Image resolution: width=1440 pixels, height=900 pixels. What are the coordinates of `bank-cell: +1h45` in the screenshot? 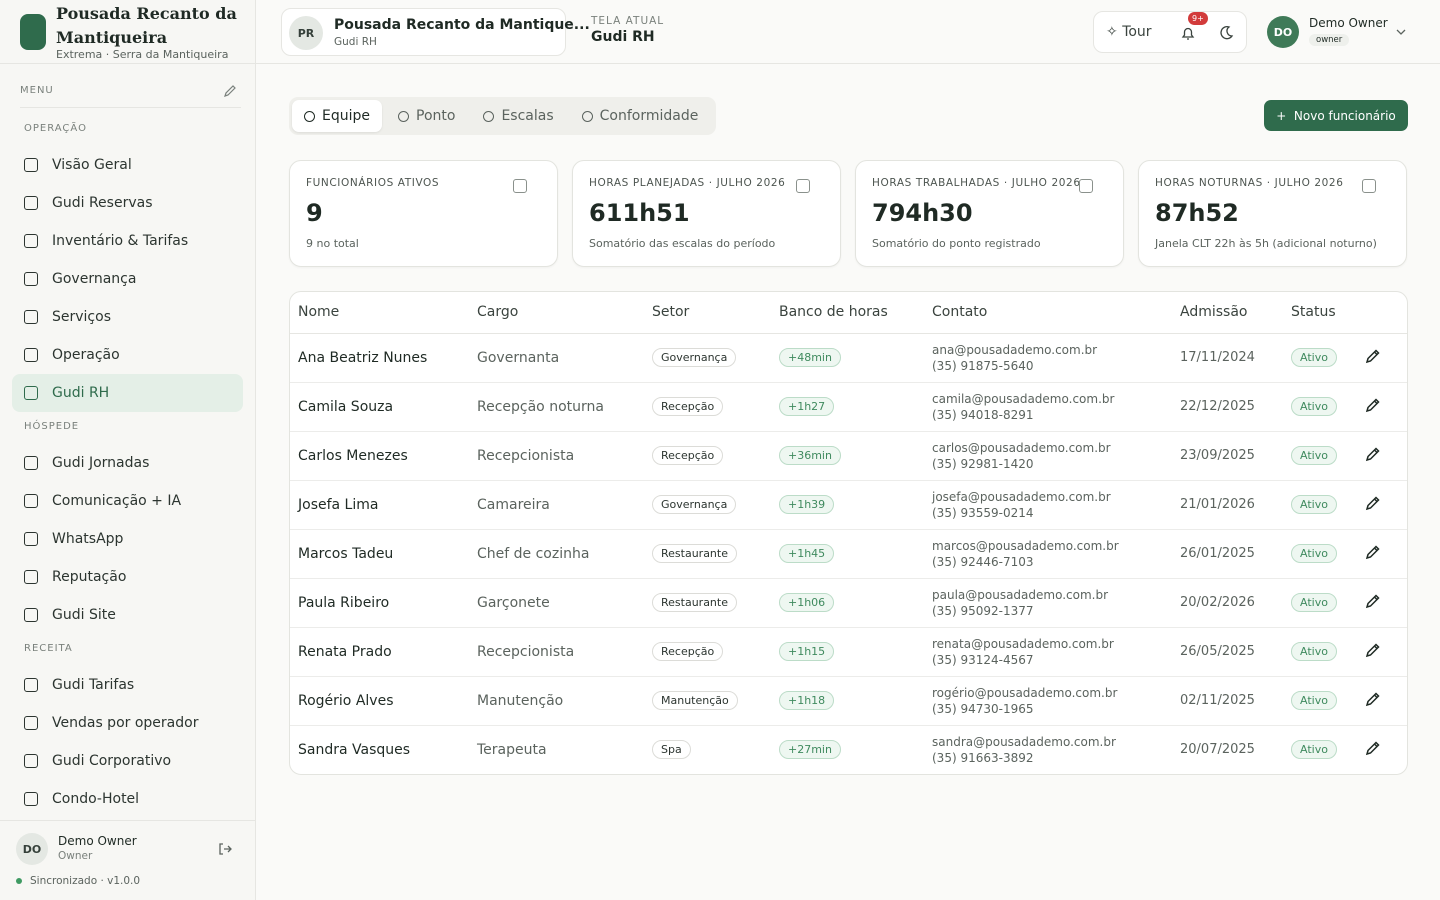 It's located at (847, 554).